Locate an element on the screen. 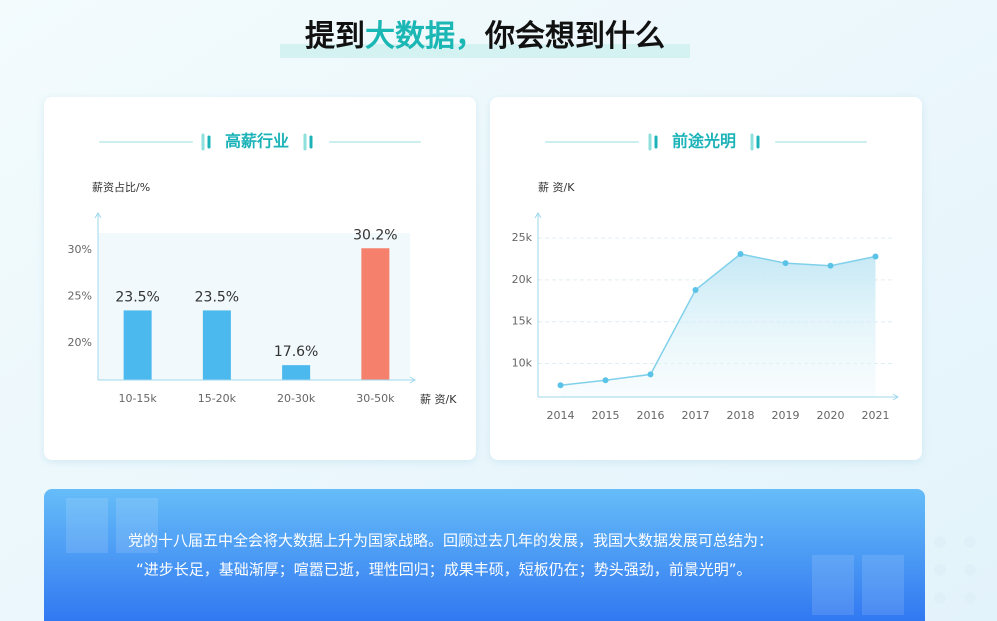 This screenshot has height=621, width=997. section-decoration is located at coordinates (483, 142).